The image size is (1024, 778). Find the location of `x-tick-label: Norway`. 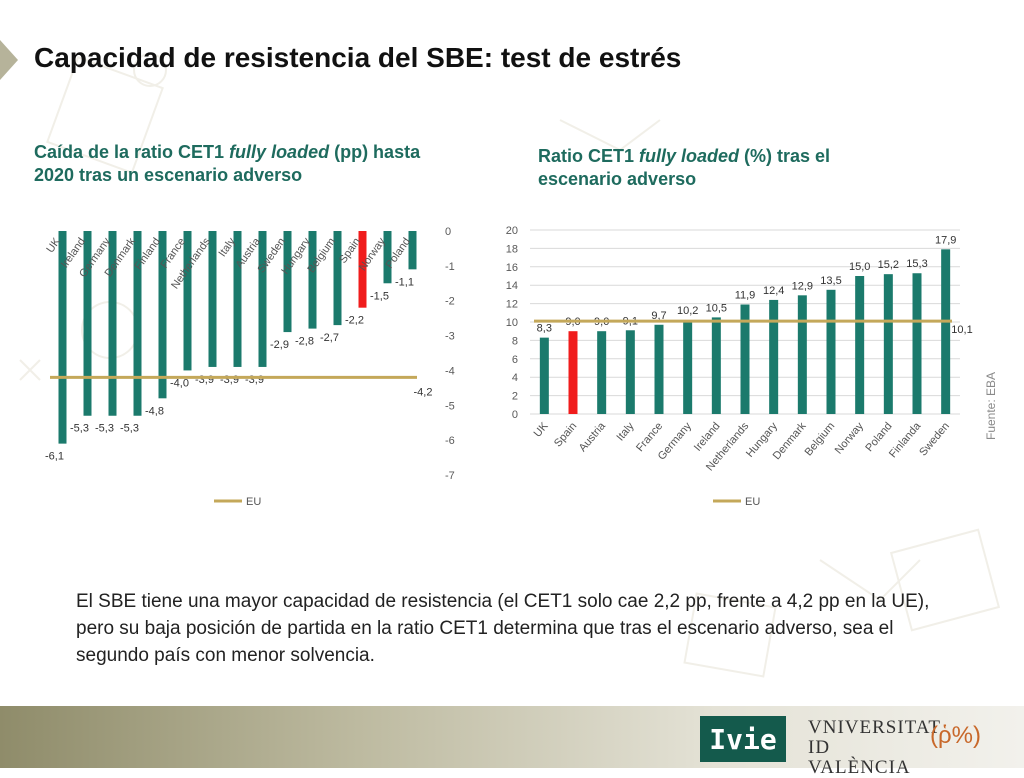

x-tick-label: Norway is located at coordinates (849, 438).